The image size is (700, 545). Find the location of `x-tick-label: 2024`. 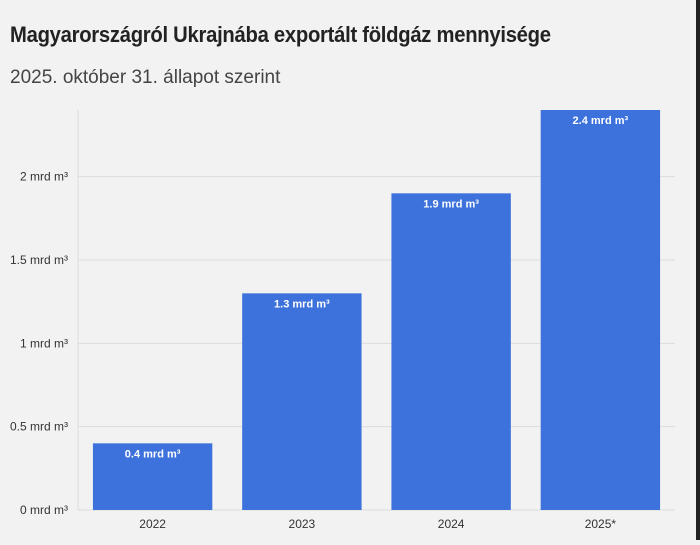

x-tick-label: 2024 is located at coordinates (451, 524).